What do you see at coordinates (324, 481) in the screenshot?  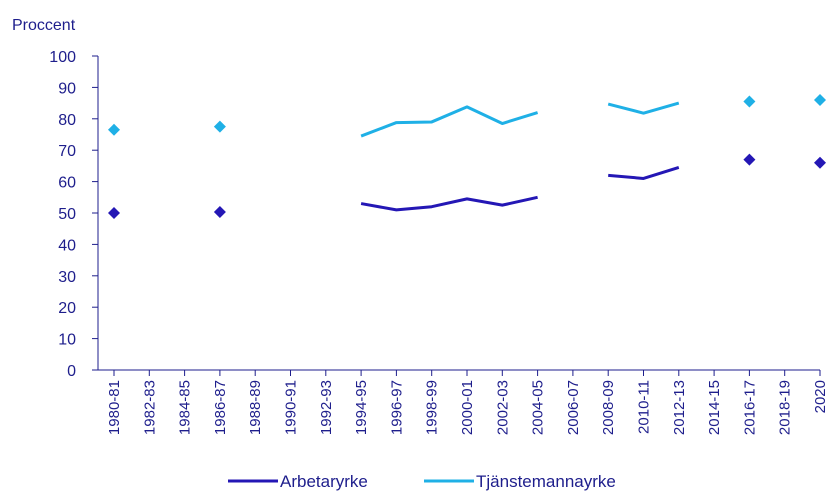 I see `legend-label: Arbetaryrke` at bounding box center [324, 481].